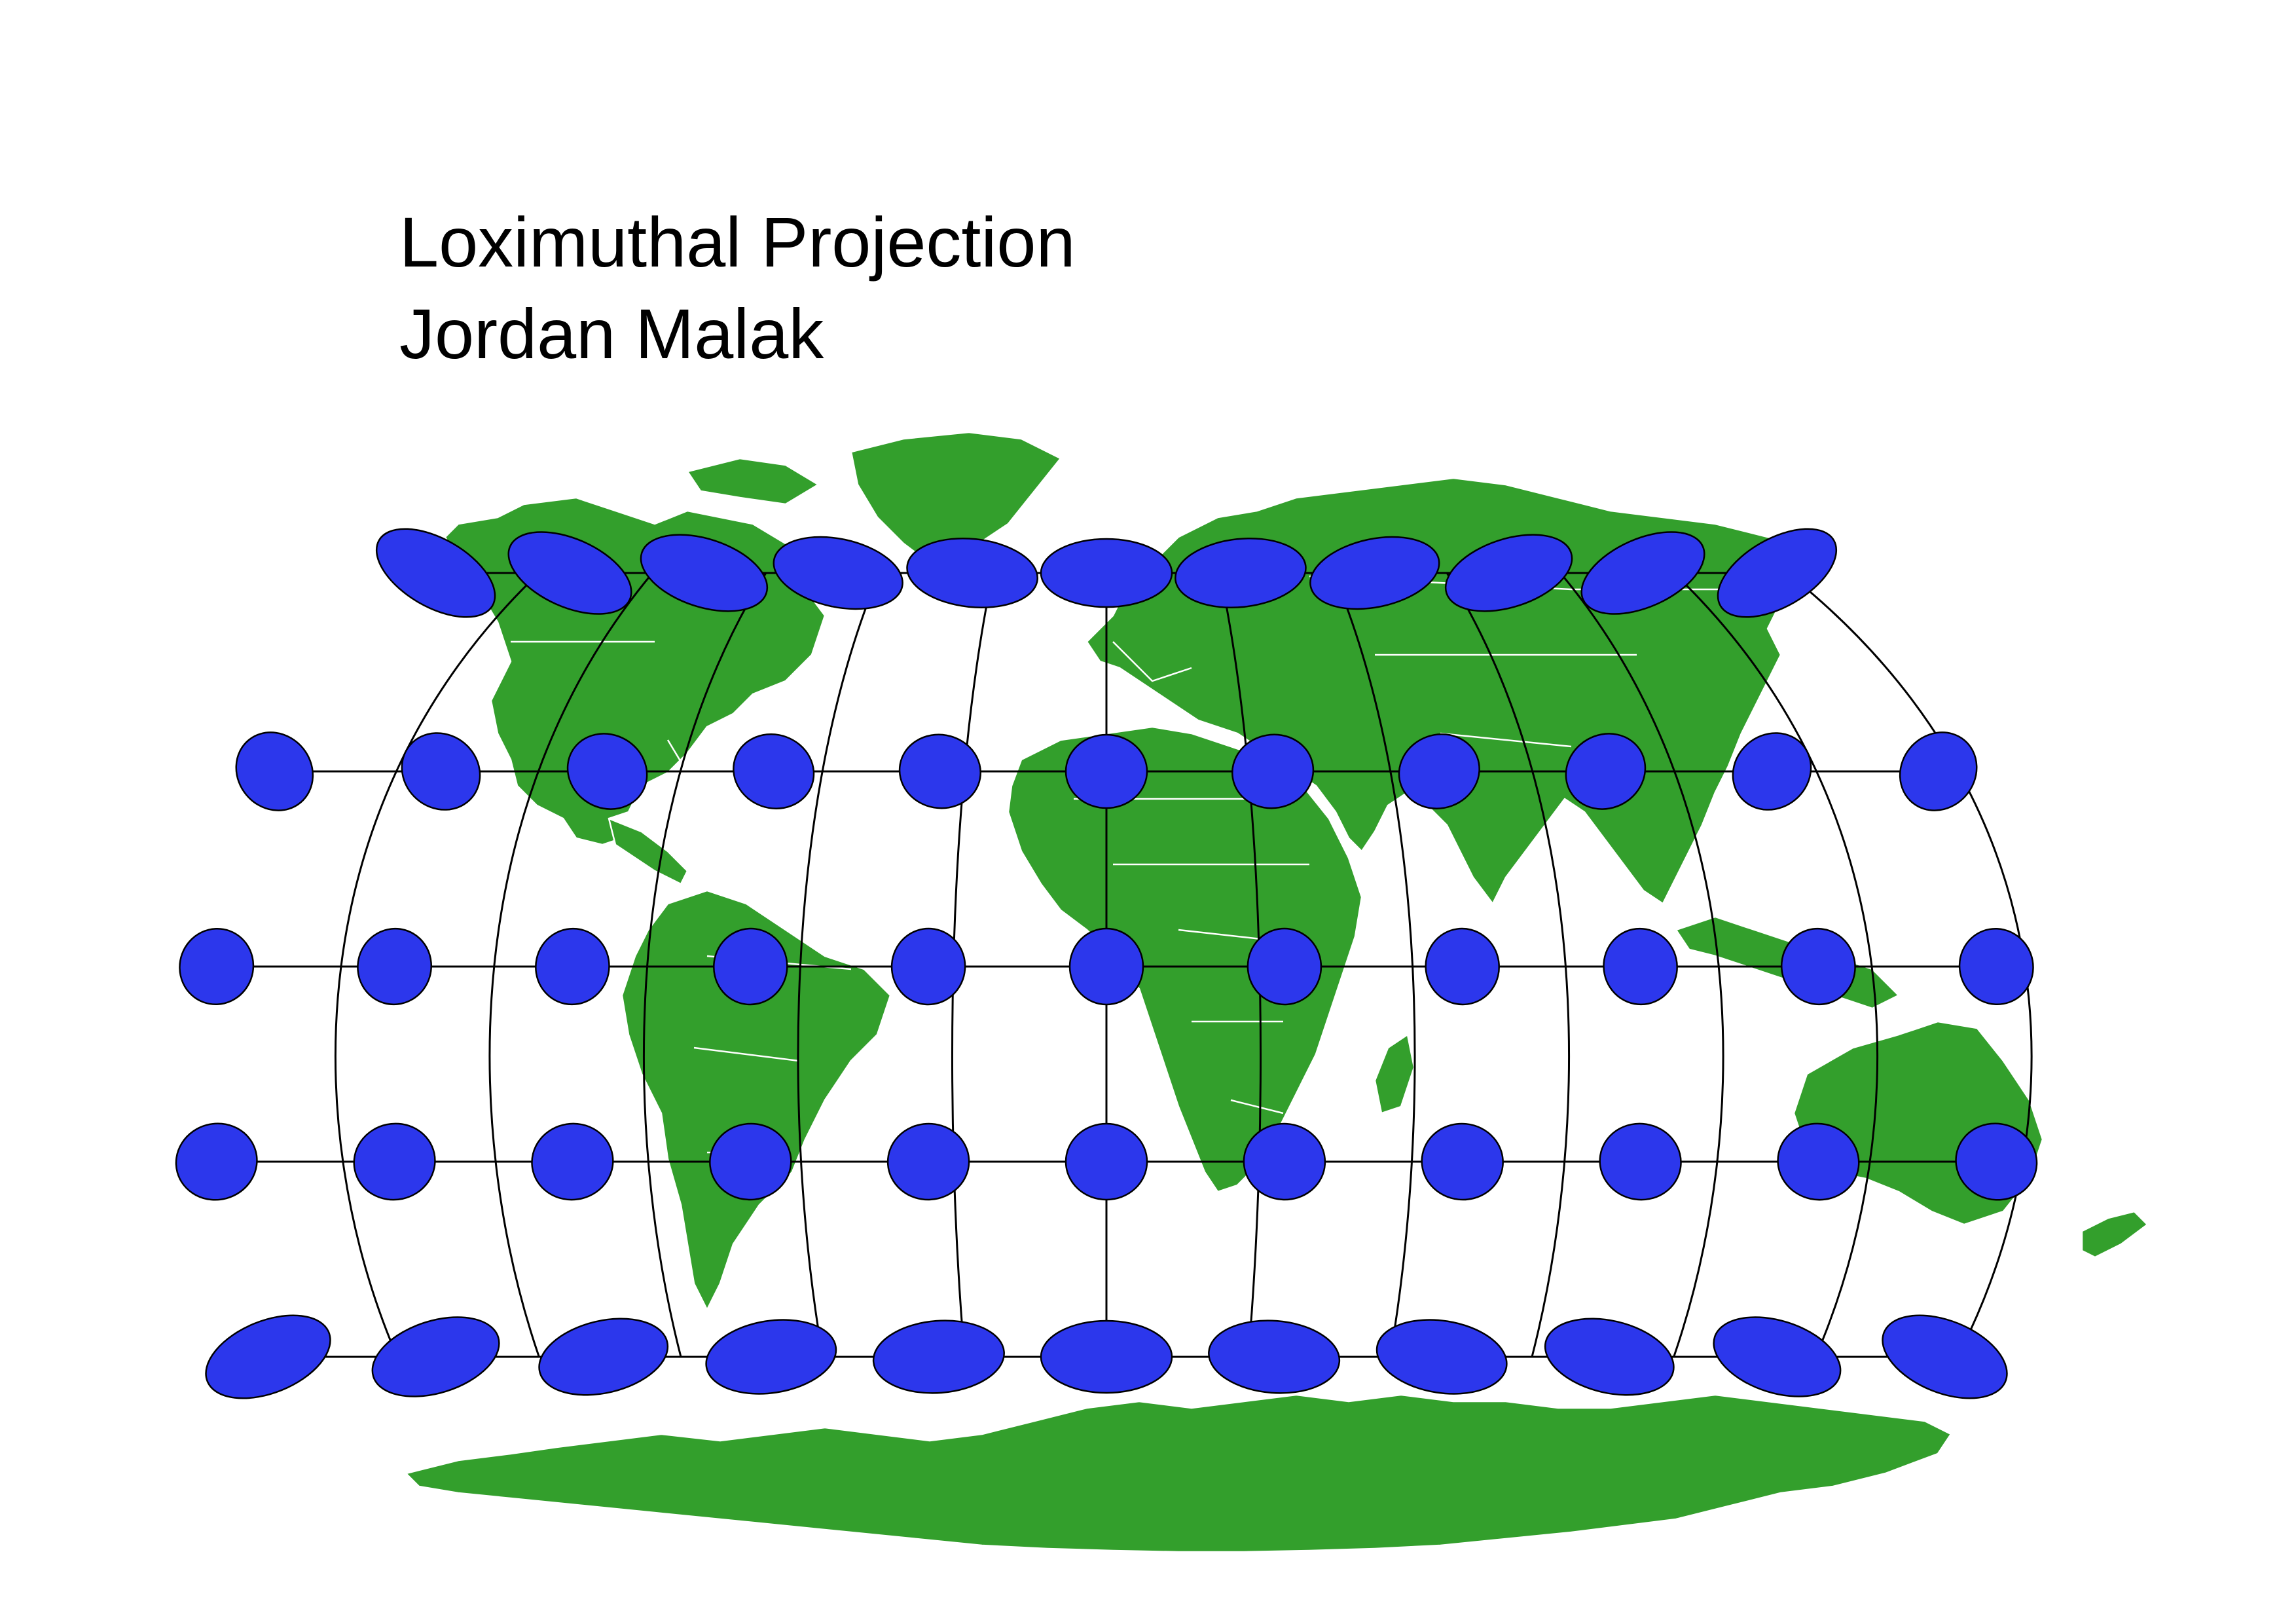 This screenshot has height=1624, width=2296. Describe the element at coordinates (611, 333) in the screenshot. I see `map-author: Jordan Malak` at that location.